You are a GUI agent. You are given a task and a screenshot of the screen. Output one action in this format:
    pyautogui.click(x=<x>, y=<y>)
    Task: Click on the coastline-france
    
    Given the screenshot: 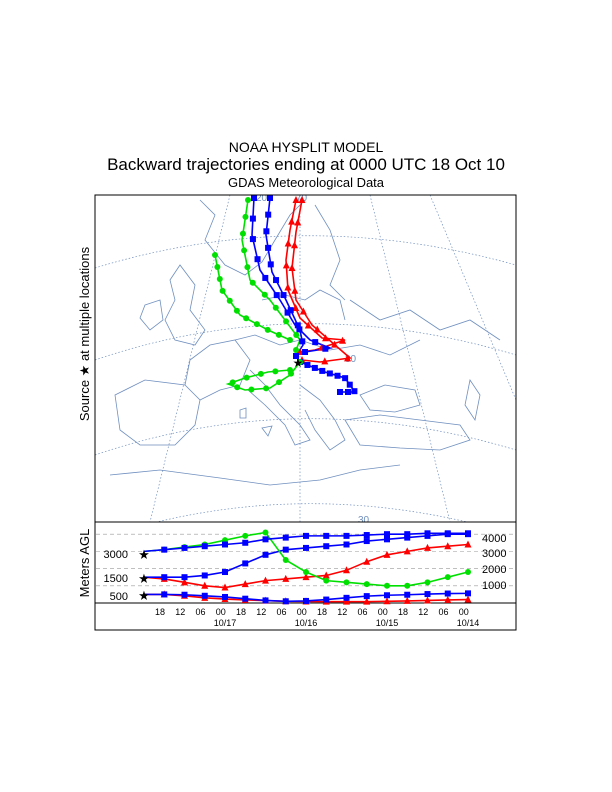 What is the action you would take?
    pyautogui.click(x=217, y=370)
    